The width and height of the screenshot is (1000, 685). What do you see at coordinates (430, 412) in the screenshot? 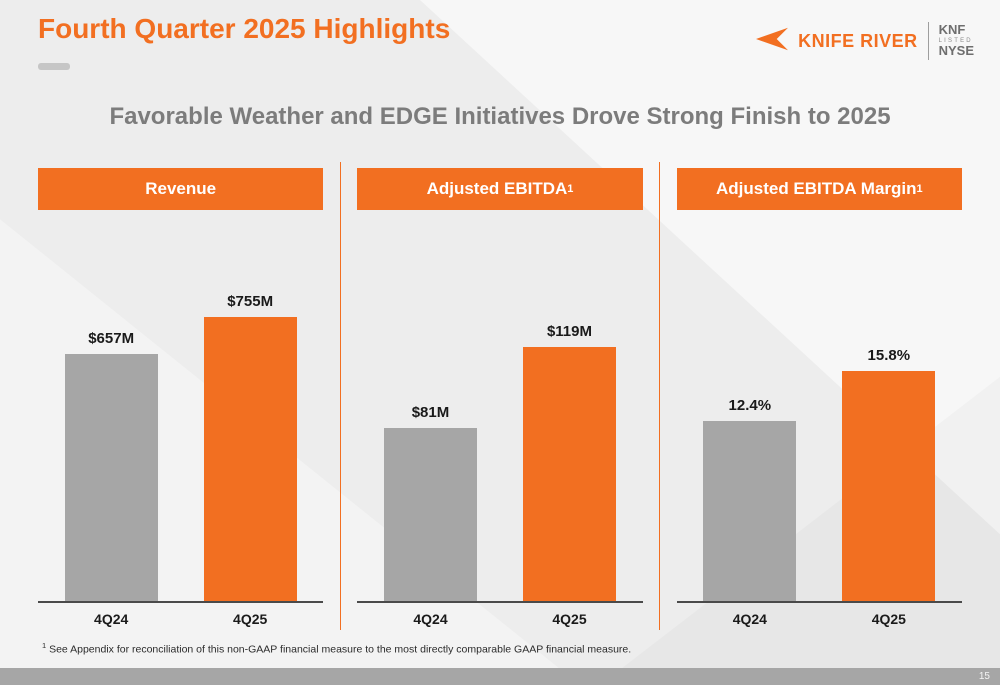
I see `bar-value-label: $81M` at bounding box center [430, 412].